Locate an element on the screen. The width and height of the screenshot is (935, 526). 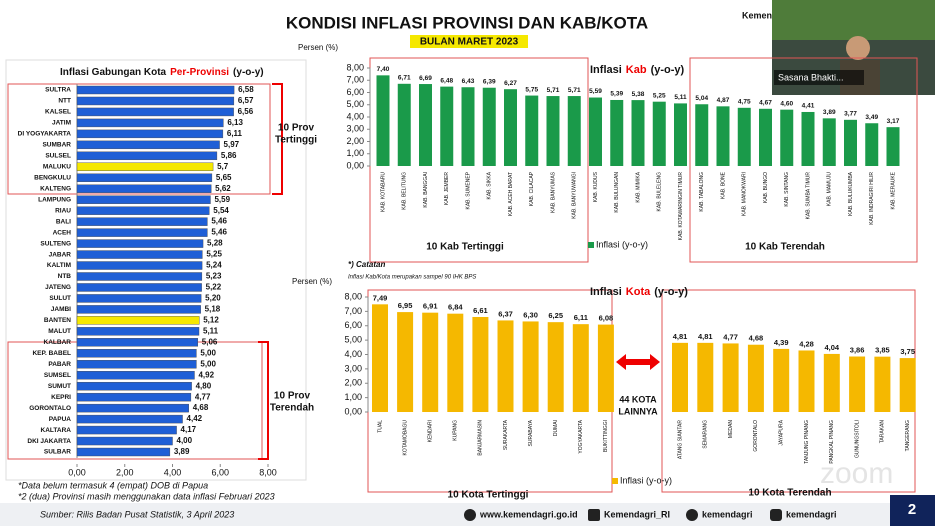
y-tick-label: SUMUT is located at coordinates (59, 386).